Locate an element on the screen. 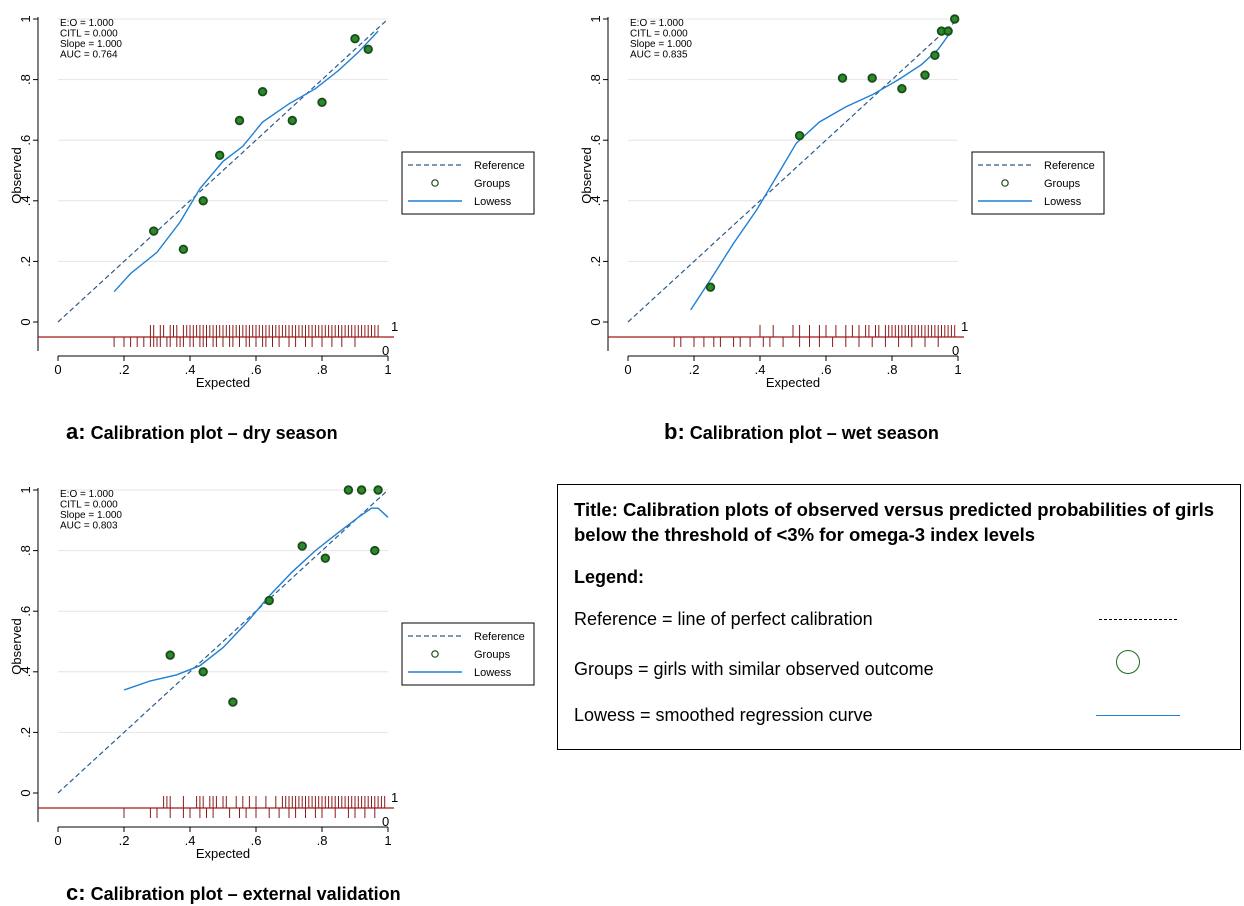 Image resolution: width=1244 pixels, height=906 pixels. circle-symbol is located at coordinates (1128, 662).